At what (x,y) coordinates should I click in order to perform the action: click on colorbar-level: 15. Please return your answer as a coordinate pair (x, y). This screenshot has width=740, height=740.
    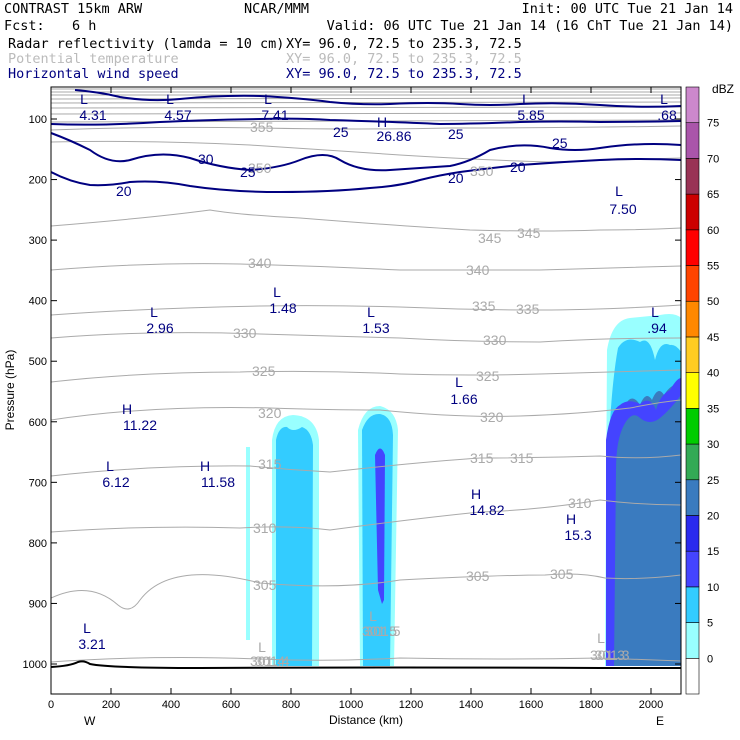
    Looking at the image, I should click on (713, 552).